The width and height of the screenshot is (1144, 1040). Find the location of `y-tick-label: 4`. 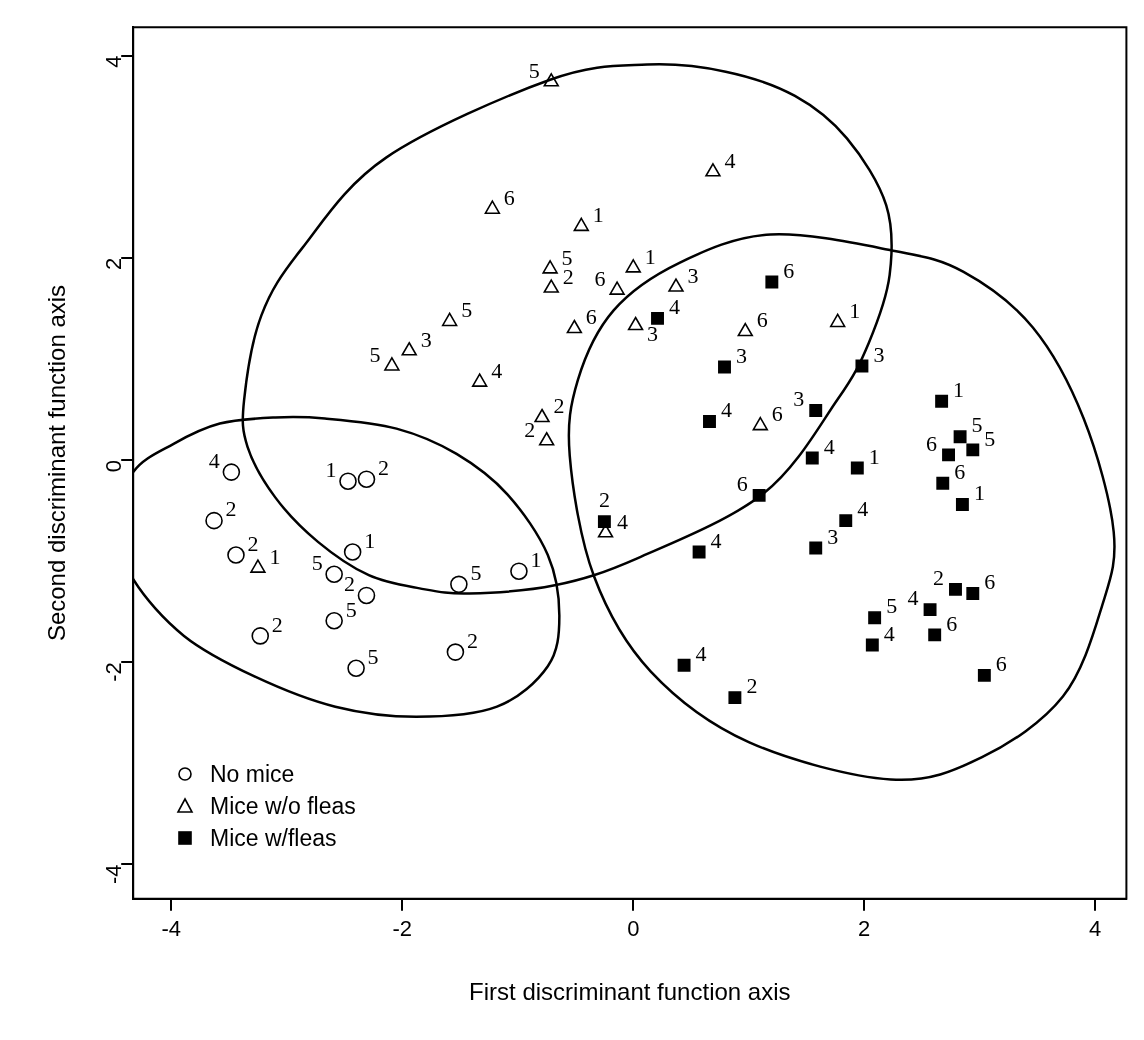

y-tick-label: 4 is located at coordinates (114, 61).